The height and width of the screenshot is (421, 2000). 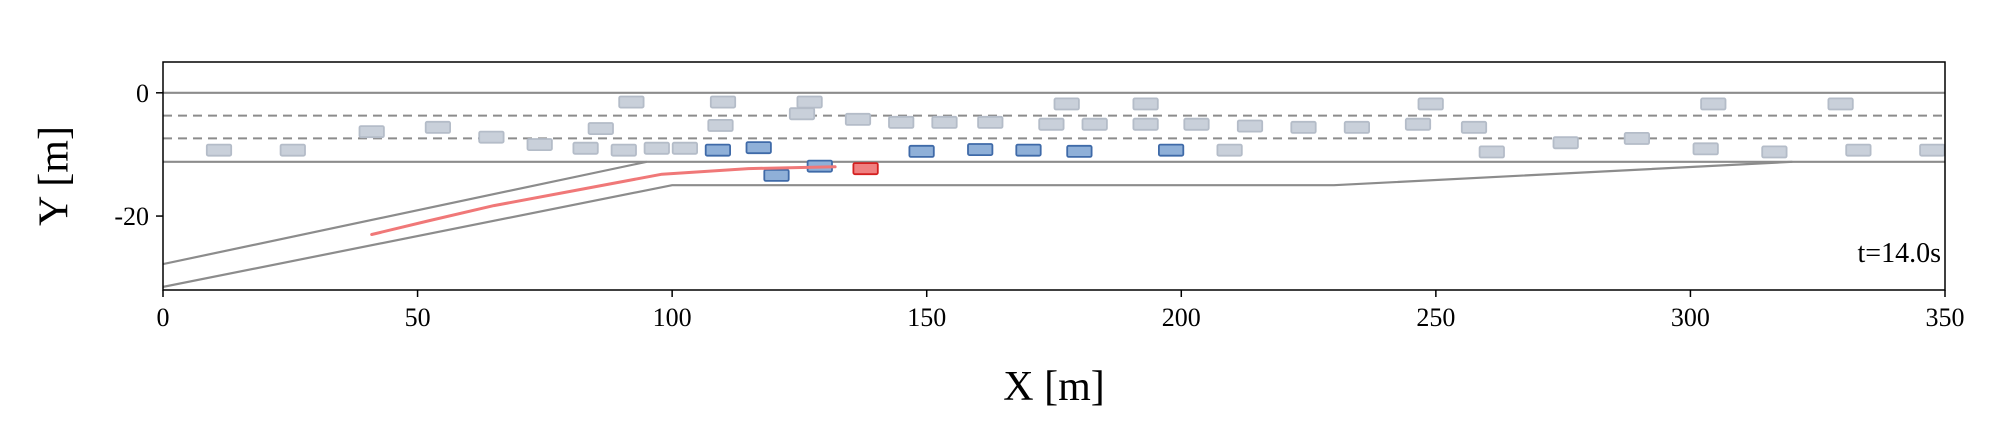 I want to click on x-tick-label: 150, so click(x=926, y=317).